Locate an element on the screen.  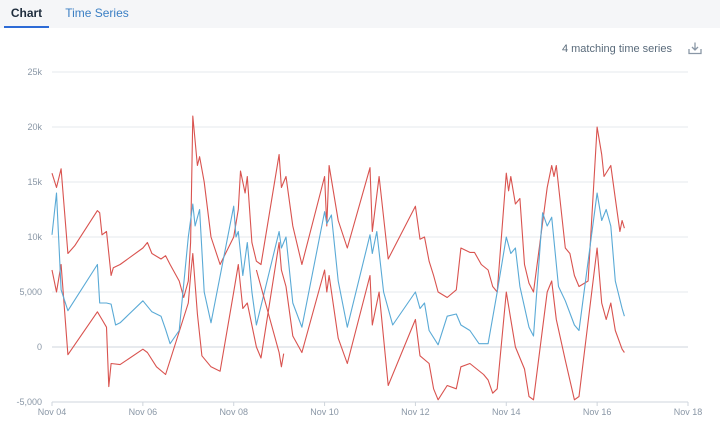
x-tick-label: Nov 12 is located at coordinates (415, 412).